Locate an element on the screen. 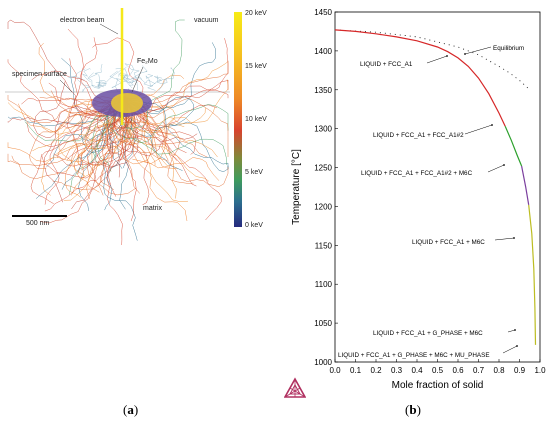 The image size is (550, 425). y-tick-label: 1300 is located at coordinates (323, 129).